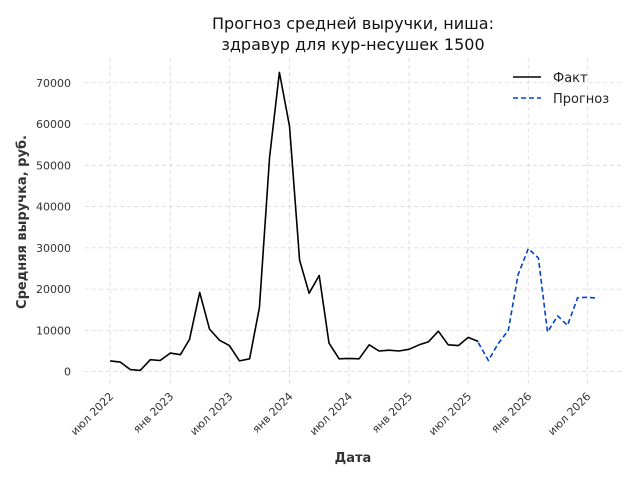 This screenshot has height=480, width=640. What do you see at coordinates (581, 99) in the screenshot?
I see `legend-label-forecast: Прогноз` at bounding box center [581, 99].